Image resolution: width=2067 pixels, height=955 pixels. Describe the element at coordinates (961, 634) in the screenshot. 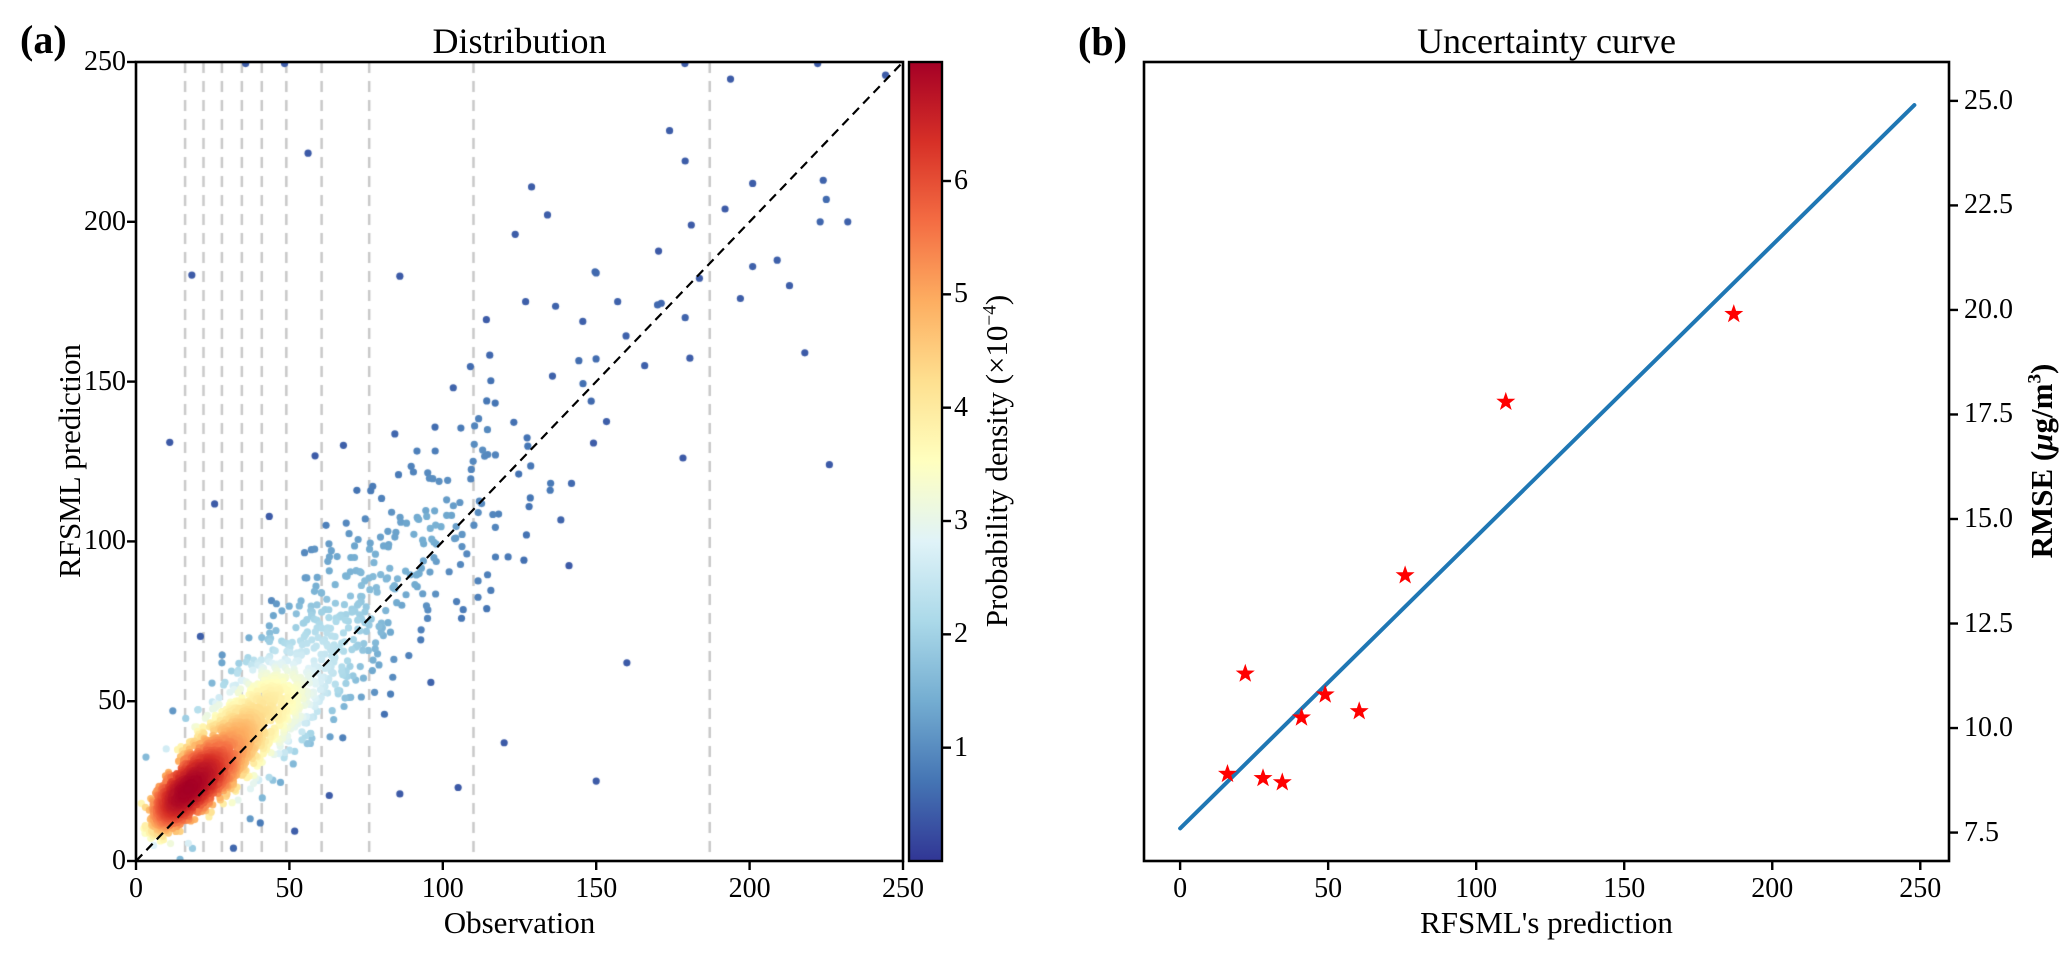

I see `colorbar-tick-label-1: 2` at that location.